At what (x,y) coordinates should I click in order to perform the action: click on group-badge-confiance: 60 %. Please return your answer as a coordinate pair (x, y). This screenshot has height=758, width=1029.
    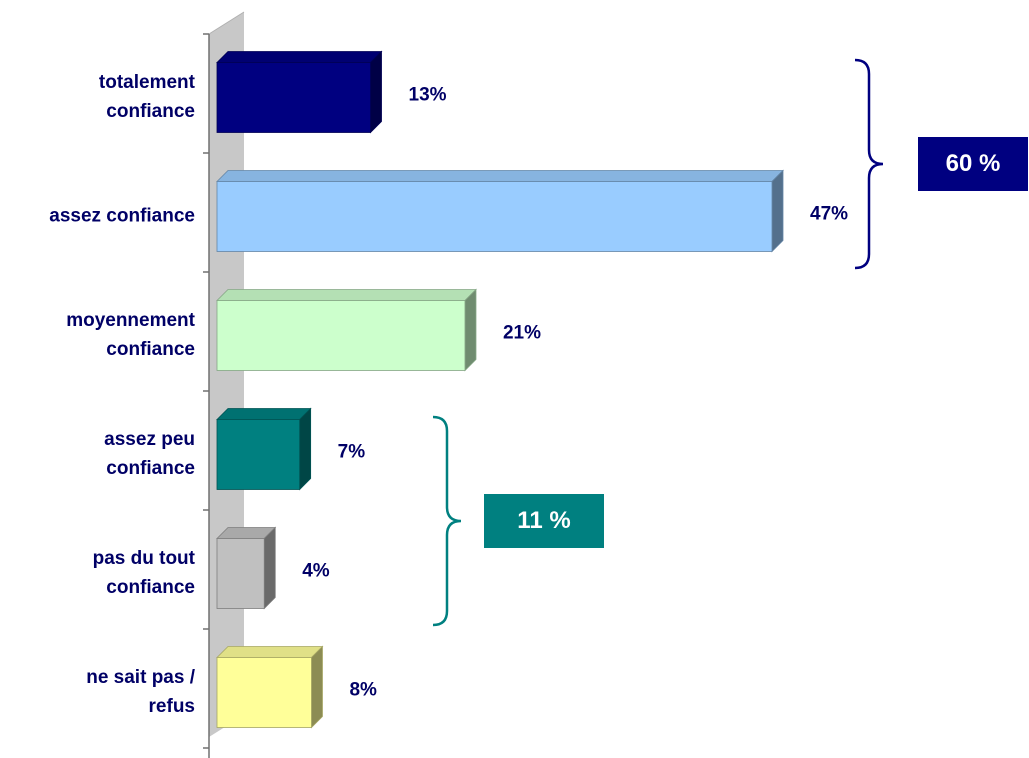
    Looking at the image, I should click on (973, 164).